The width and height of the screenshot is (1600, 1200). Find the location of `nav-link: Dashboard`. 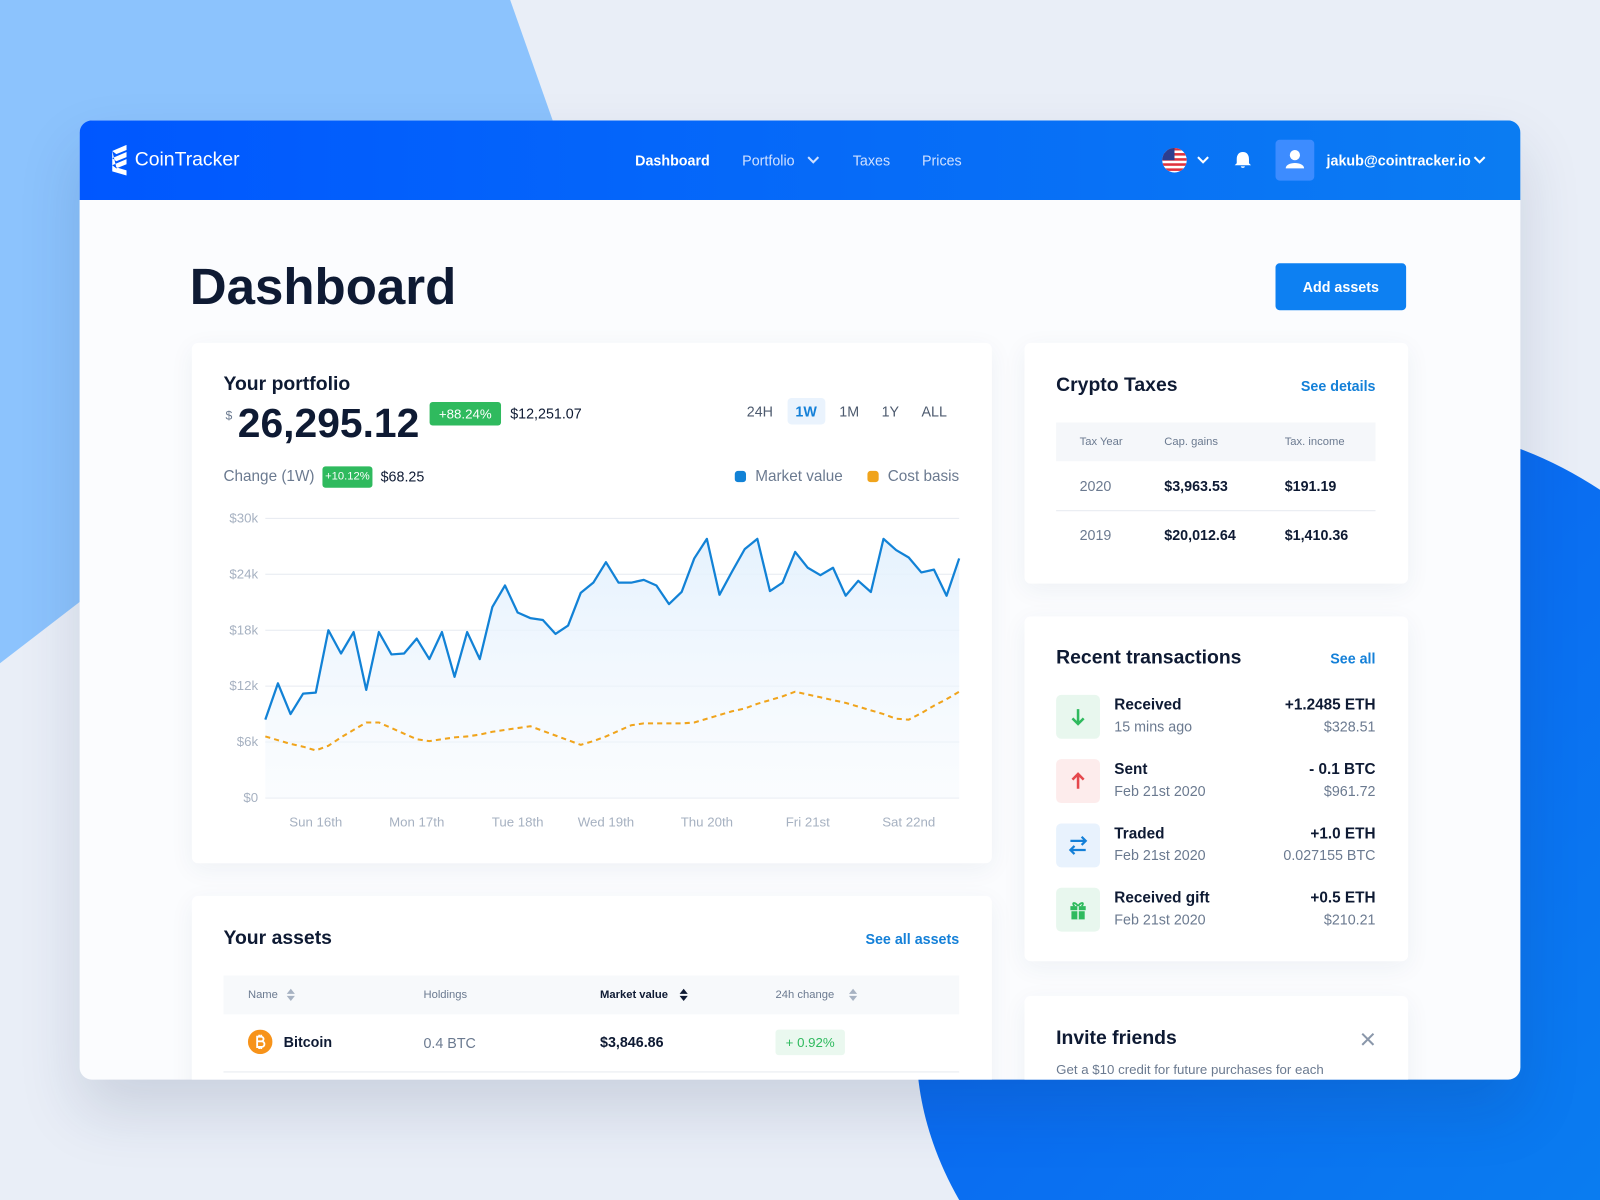

nav-link: Dashboard is located at coordinates (672, 160).